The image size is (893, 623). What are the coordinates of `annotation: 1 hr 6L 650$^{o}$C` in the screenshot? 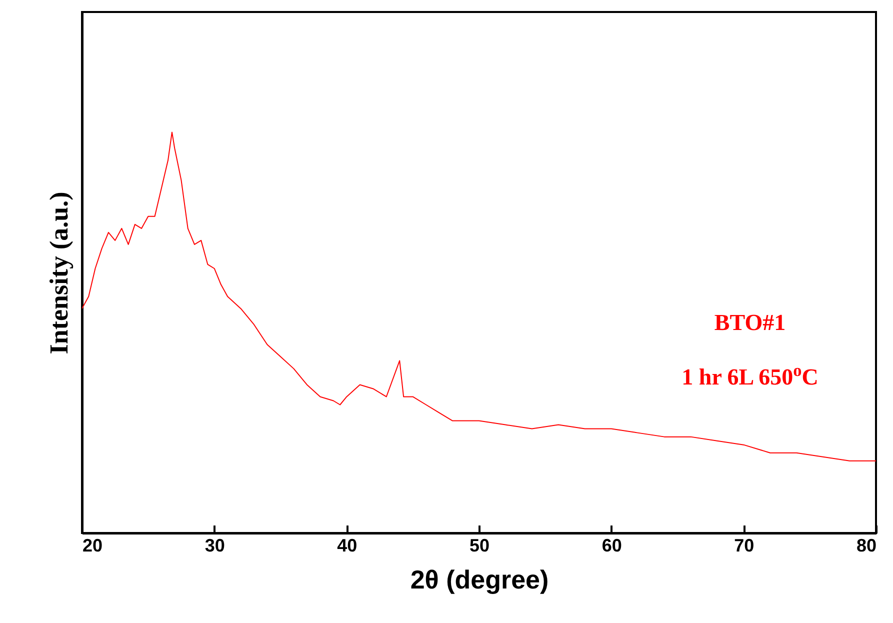 It's located at (750, 376).